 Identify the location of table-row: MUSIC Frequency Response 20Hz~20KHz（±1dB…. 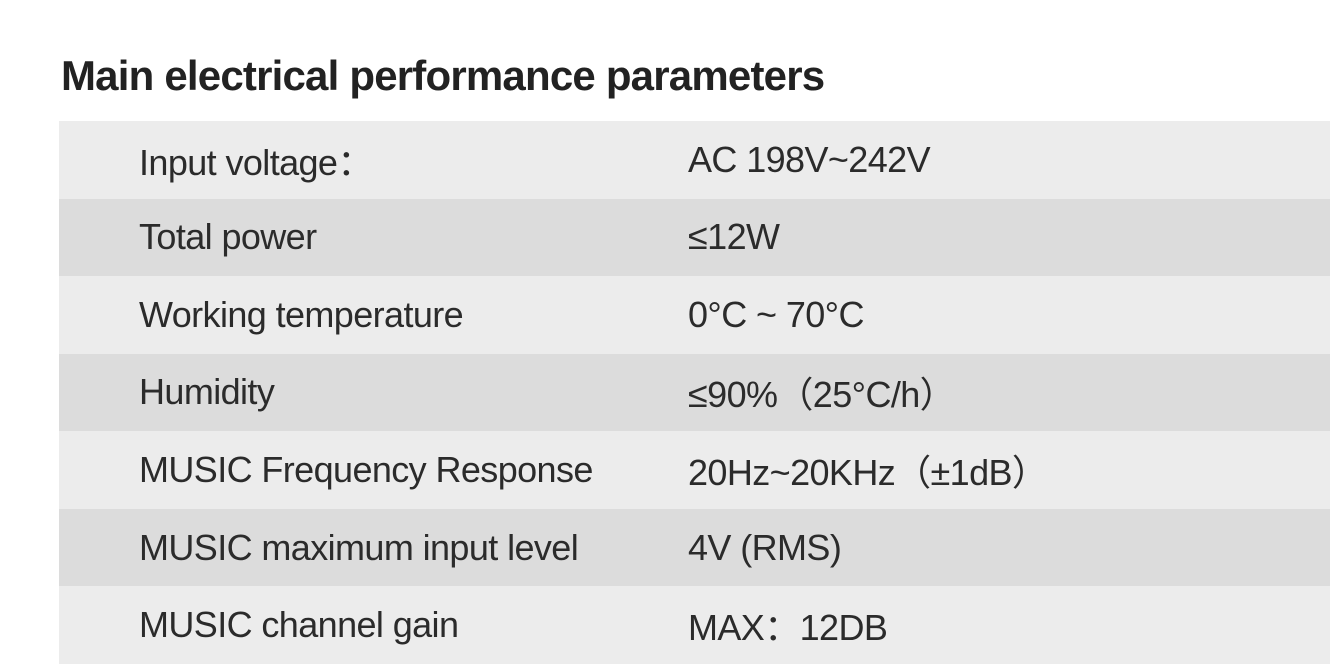
(694, 470).